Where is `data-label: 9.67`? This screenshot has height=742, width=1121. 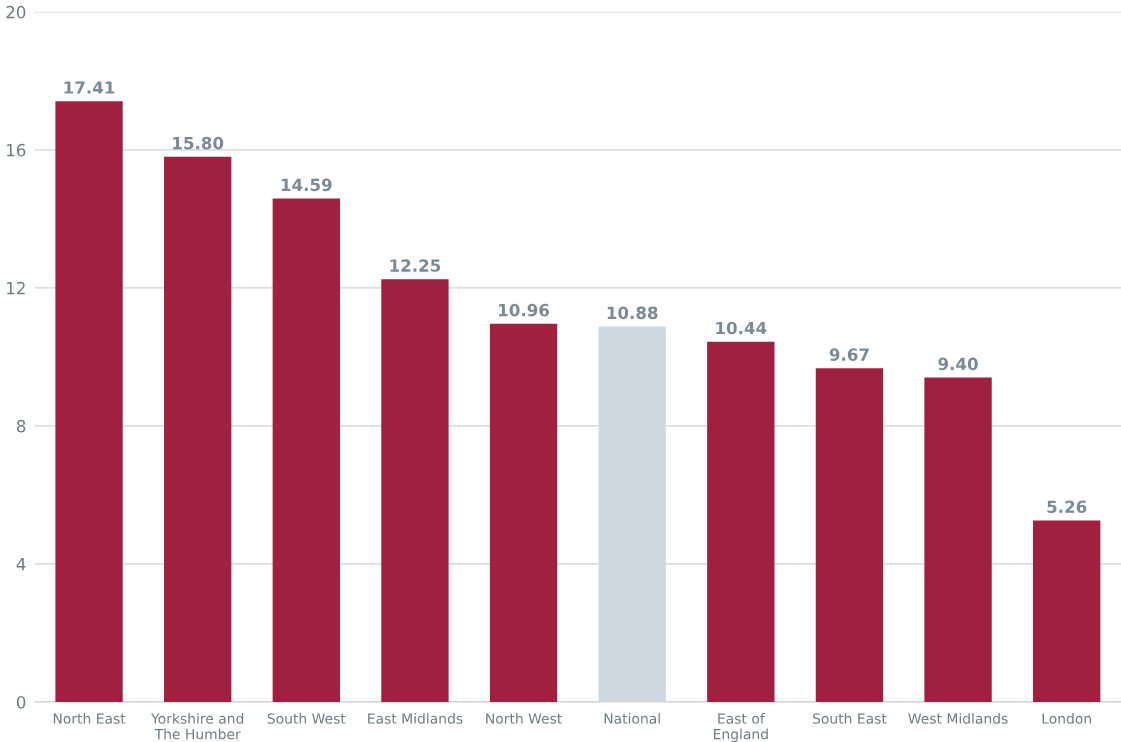
data-label: 9.67 is located at coordinates (849, 354).